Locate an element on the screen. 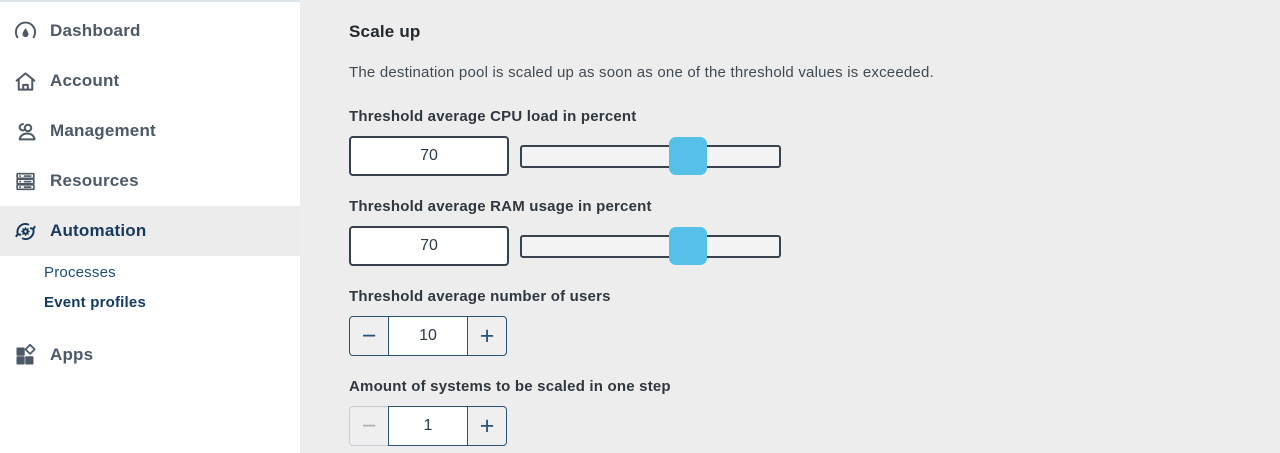 Image resolution: width=1280 pixels, height=453 pixels. ram-threshold-slider-track is located at coordinates (650, 246).